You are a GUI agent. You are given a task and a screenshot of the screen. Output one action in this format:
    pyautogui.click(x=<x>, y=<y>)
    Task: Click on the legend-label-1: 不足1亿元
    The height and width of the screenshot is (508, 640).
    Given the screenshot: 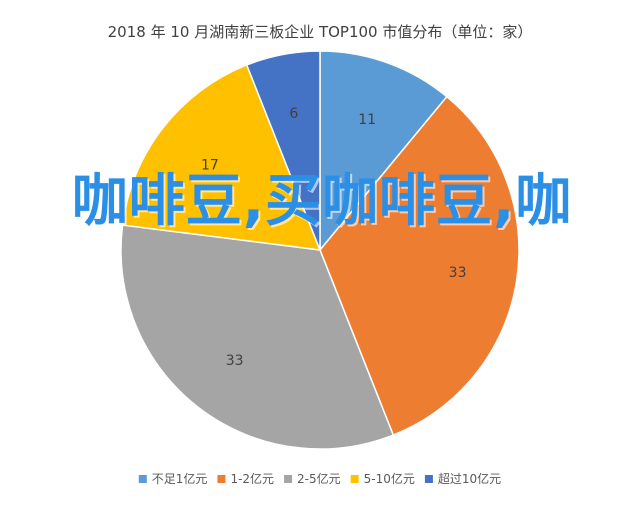 What is the action you would take?
    pyautogui.click(x=180, y=478)
    